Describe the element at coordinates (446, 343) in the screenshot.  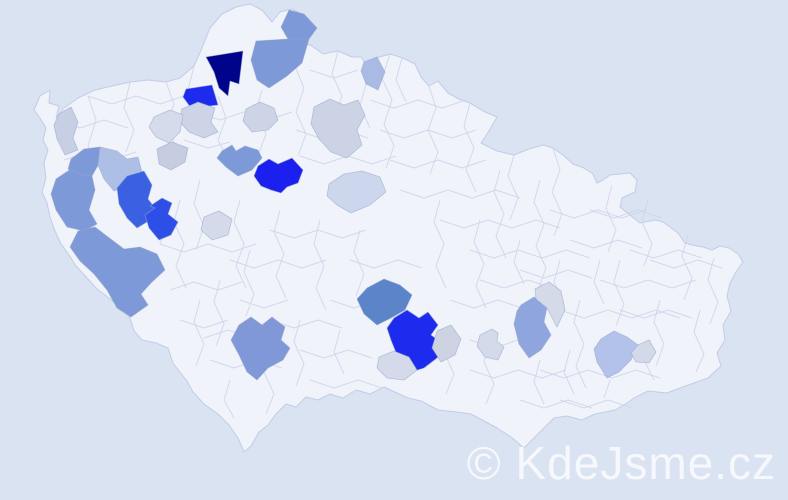
I see `district-trebic-west` at that location.